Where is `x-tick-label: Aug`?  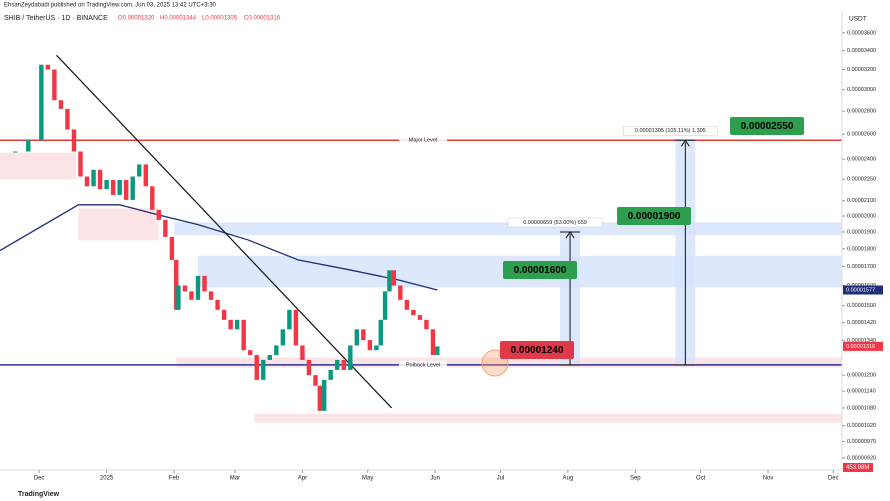 x-tick-label: Aug is located at coordinates (568, 479).